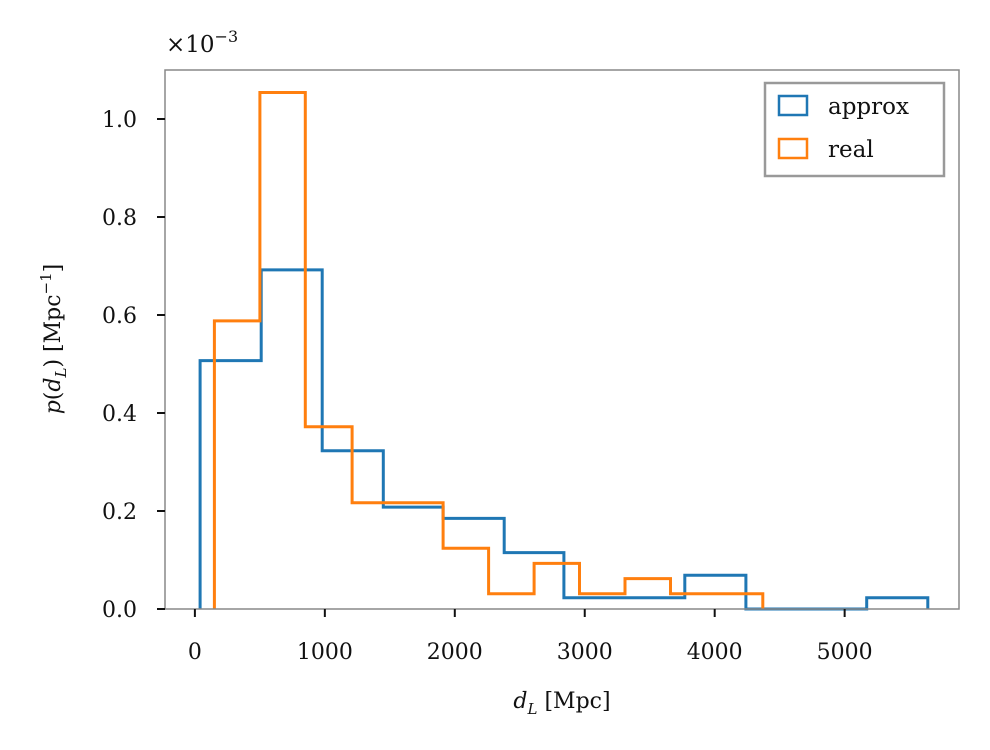 This screenshot has height=750, width=990. Describe the element at coordinates (119, 512) in the screenshot. I see `y-tick-label: 0.2` at that location.